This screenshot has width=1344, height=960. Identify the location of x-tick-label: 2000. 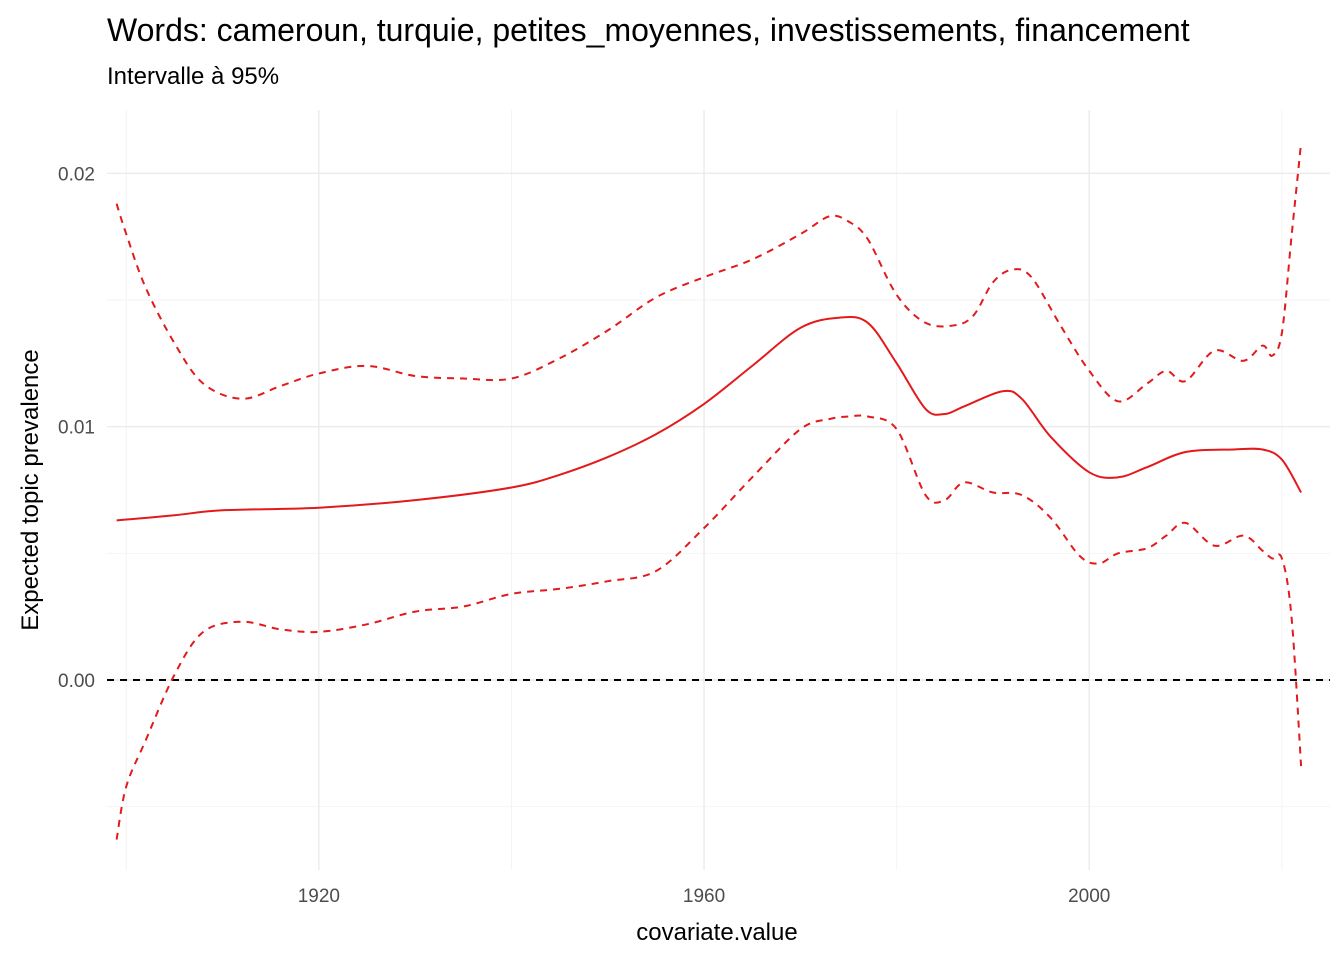
(1089, 896).